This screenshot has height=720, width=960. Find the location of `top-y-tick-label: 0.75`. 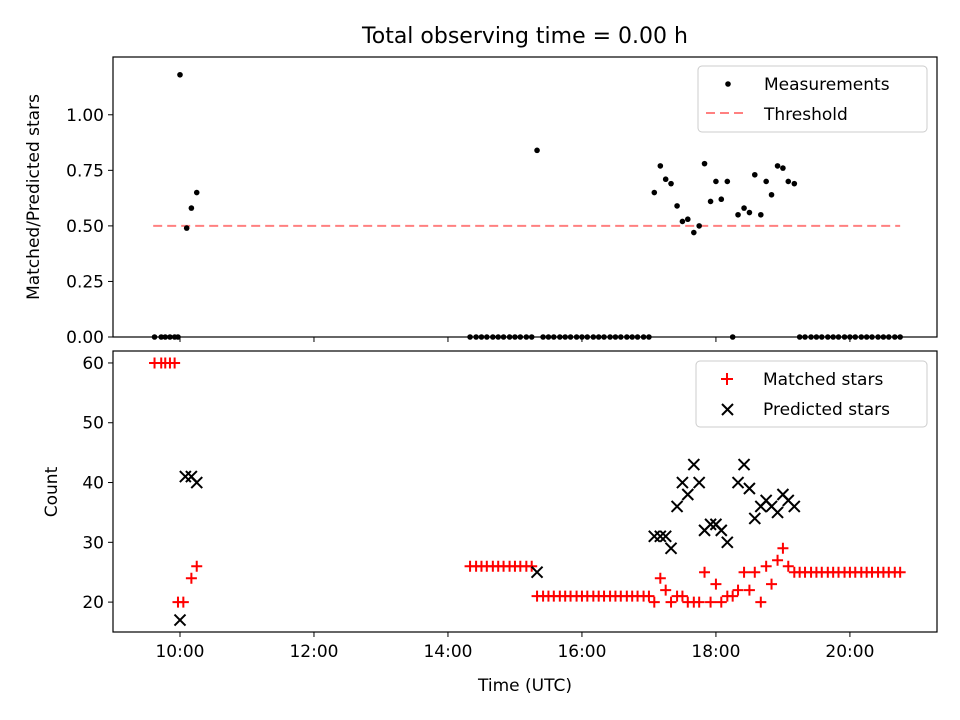

top-y-tick-label: 0.75 is located at coordinates (85, 171).